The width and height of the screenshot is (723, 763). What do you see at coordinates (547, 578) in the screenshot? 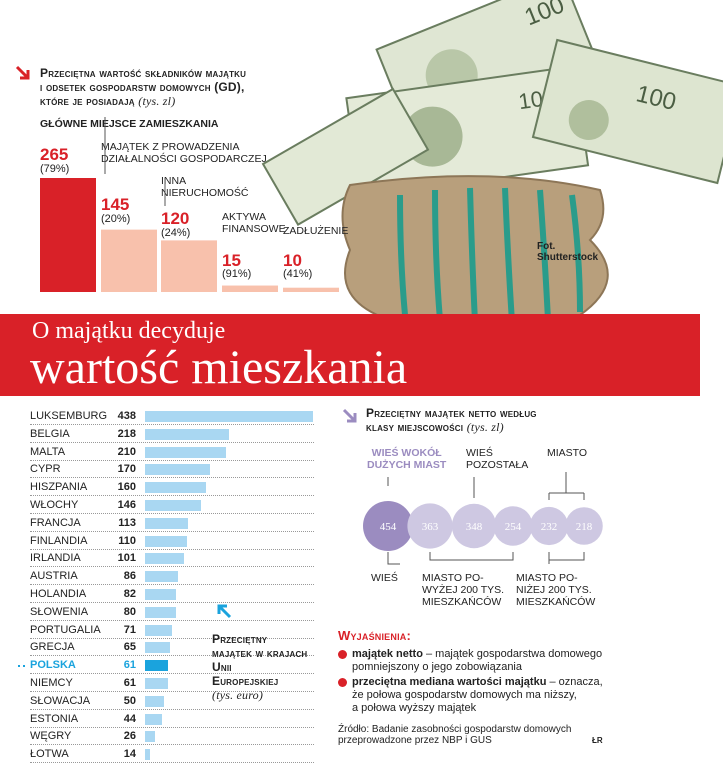
I see `label-mponiz-1: Miasto po-` at bounding box center [547, 578].